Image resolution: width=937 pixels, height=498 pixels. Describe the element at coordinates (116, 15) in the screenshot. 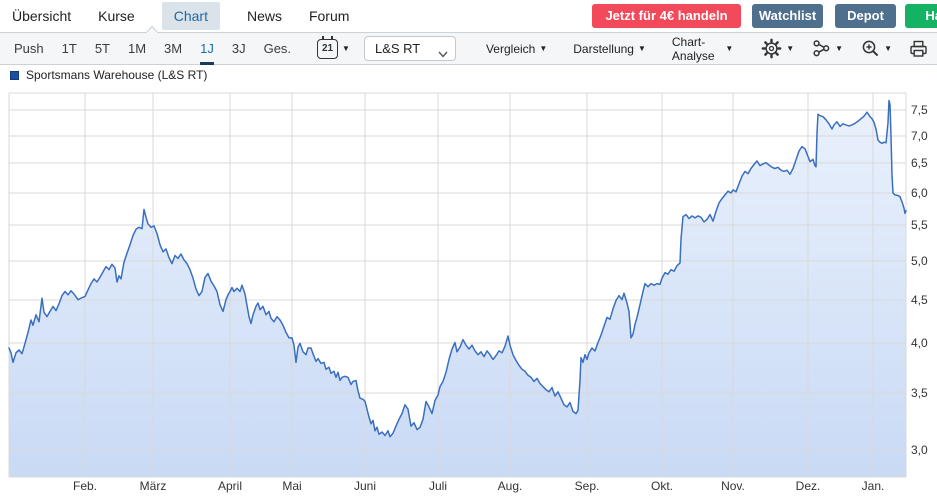

I see `tab-kurse: Kurse` at that location.